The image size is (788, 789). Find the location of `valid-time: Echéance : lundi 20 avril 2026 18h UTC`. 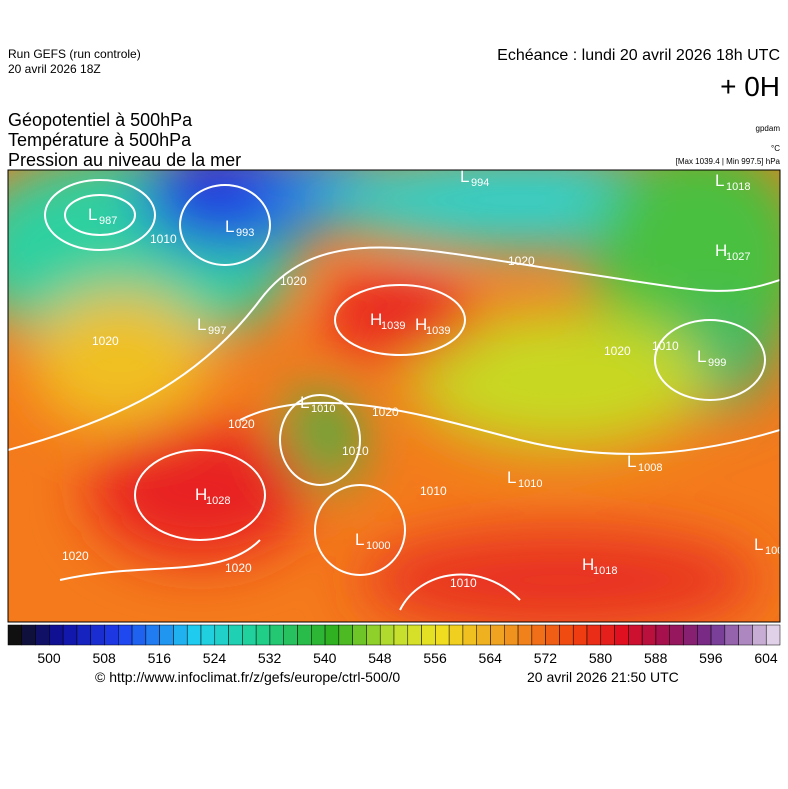

valid-time: Echéance : lundi 20 avril 2026 18h UTC is located at coordinates (638, 55).